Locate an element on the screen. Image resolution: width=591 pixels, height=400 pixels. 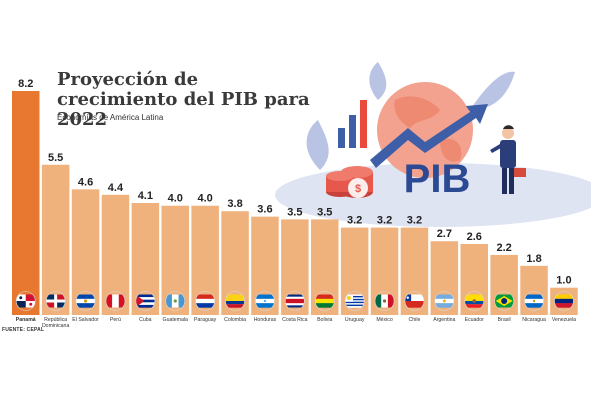
category-label-guatemala: Guatemala is located at coordinates (175, 320).